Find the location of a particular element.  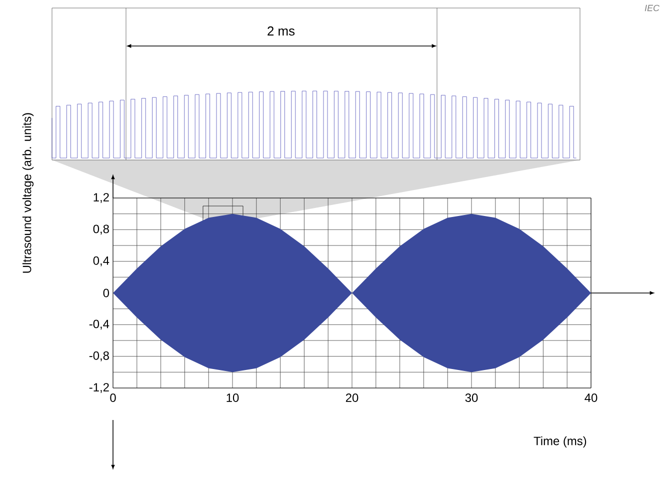

y-tick-label: -0,4 is located at coordinates (99, 325).